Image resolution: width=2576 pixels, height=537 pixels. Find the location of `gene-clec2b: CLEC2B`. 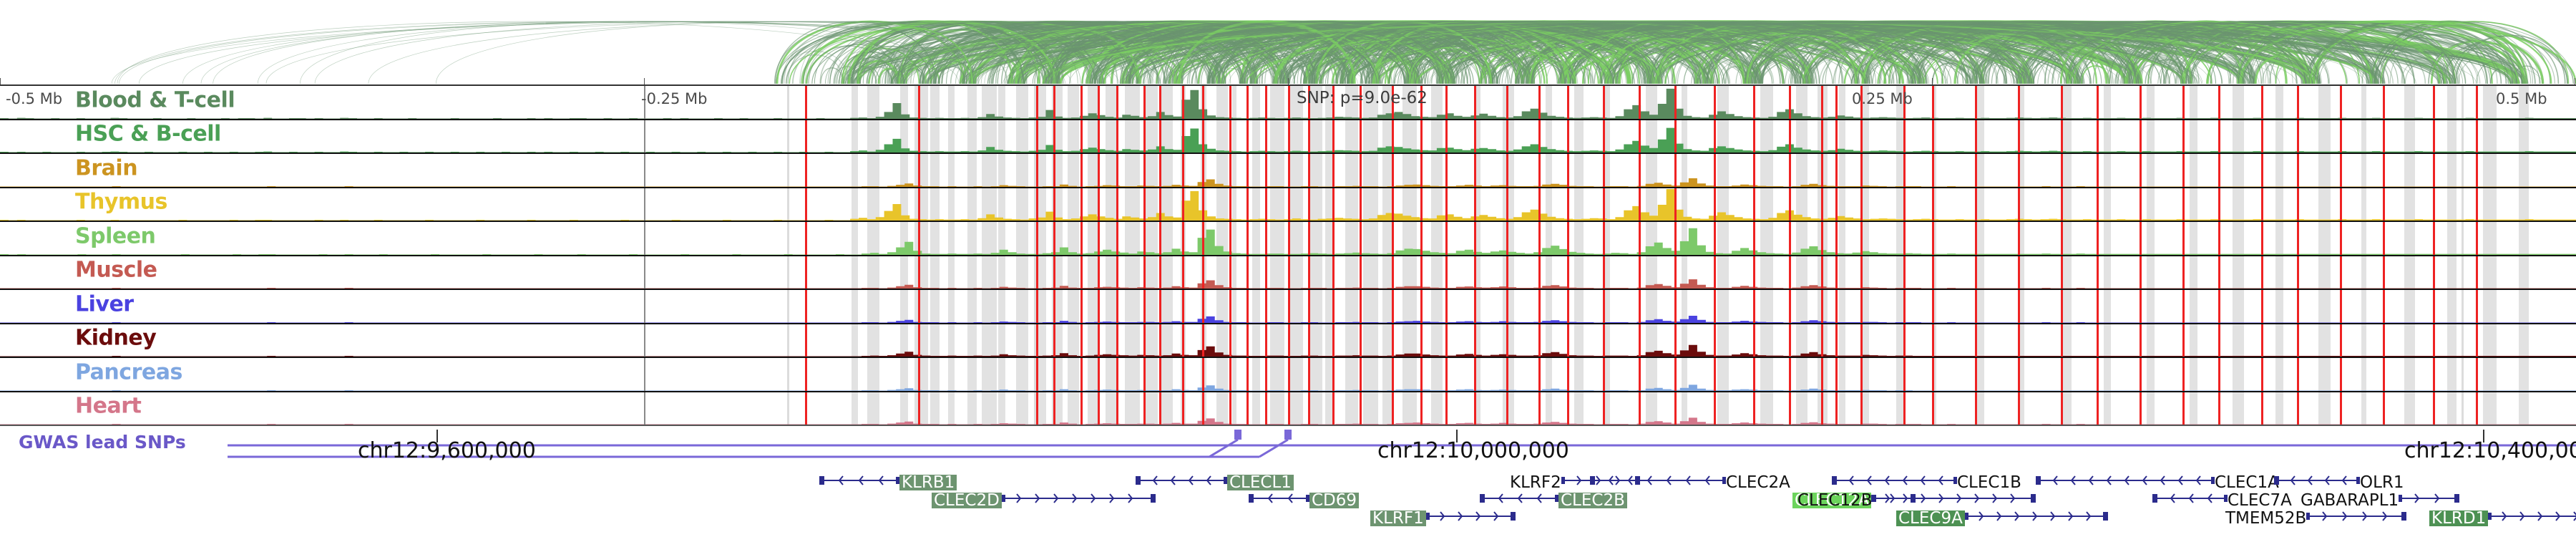

gene-clec2b: CLEC2B is located at coordinates (1553, 499).